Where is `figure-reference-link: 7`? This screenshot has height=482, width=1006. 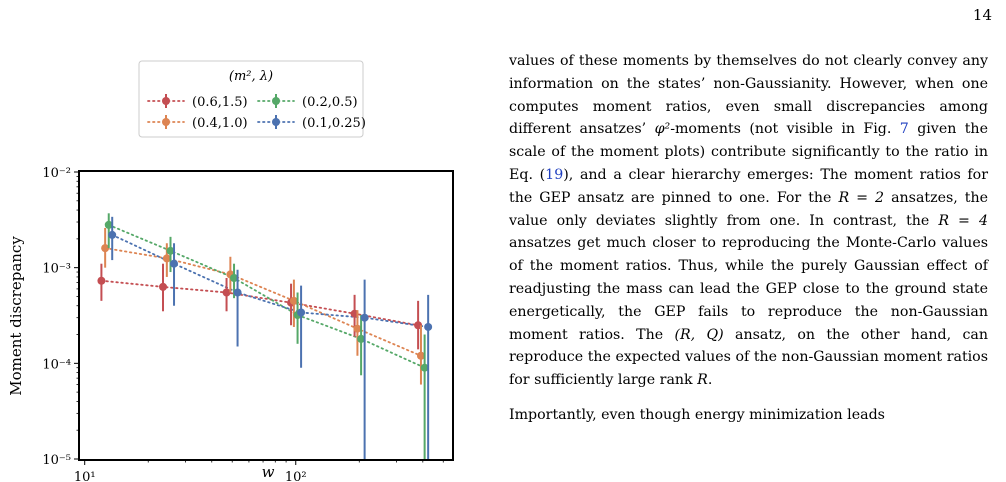 figure-reference-link: 7 is located at coordinates (904, 129).